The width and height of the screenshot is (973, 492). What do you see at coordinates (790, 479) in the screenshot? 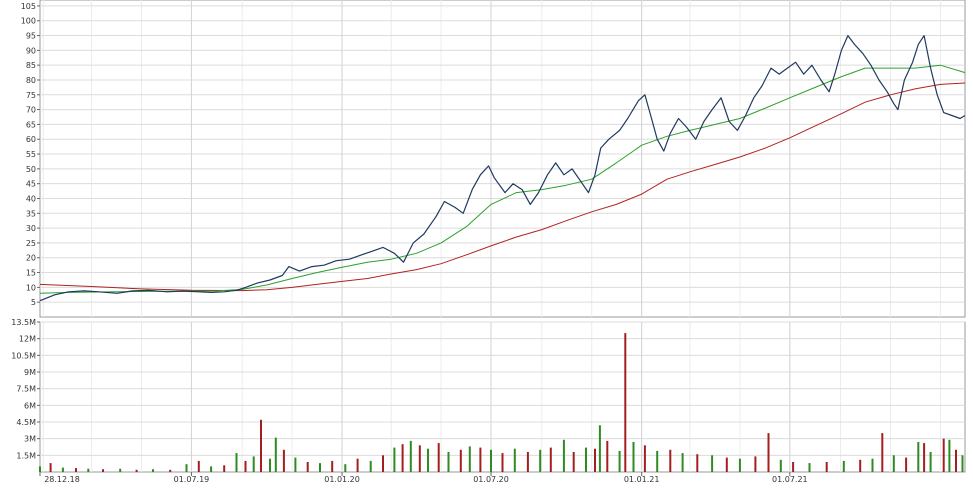
I see `x-tick-label: 01.07.21` at bounding box center [790, 479].